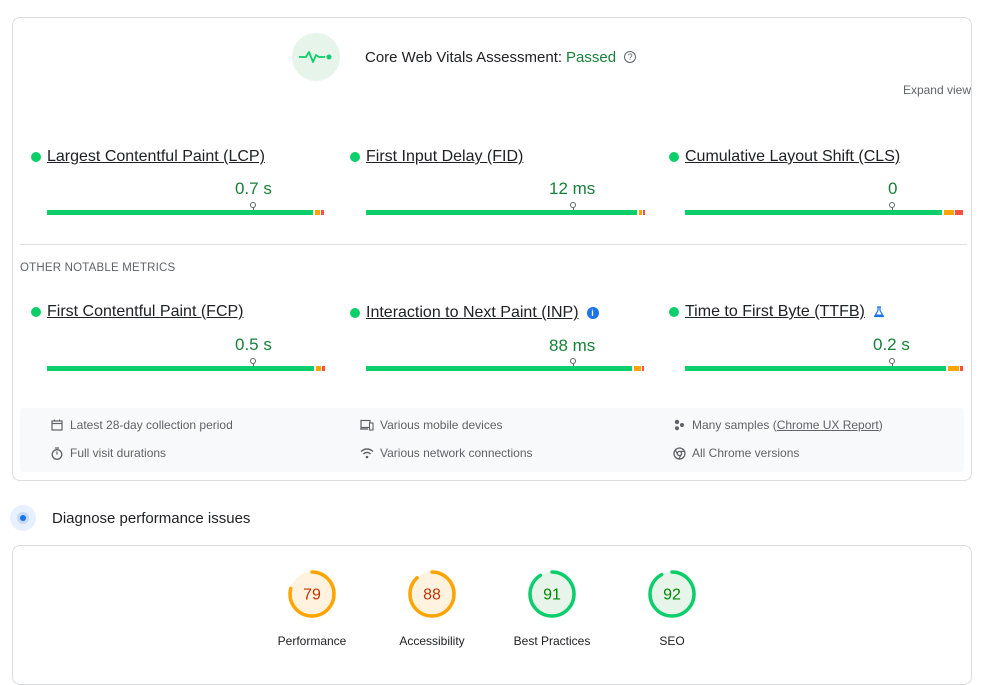 The width and height of the screenshot is (987, 685). I want to click on diagnose-section-header: Diagnose performance issues, so click(130, 518).